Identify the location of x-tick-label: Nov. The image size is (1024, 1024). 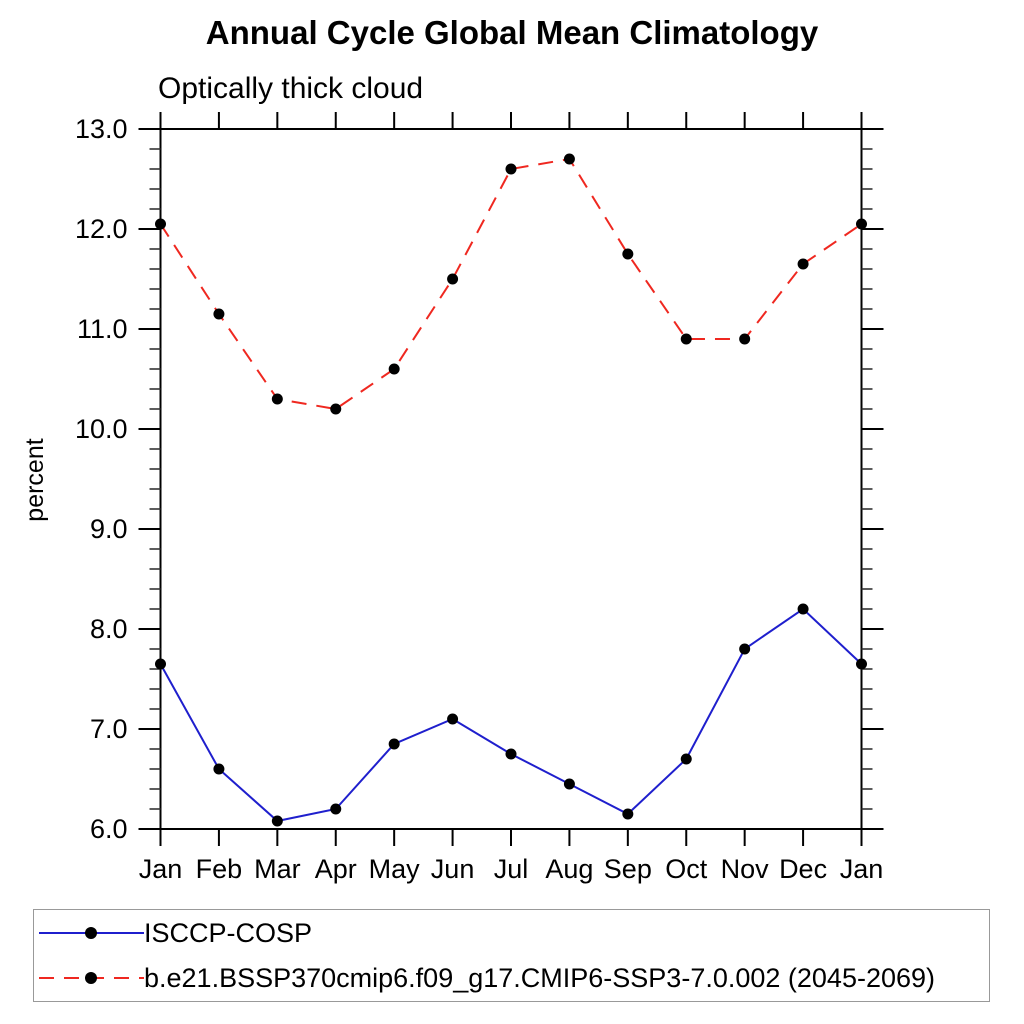
(745, 869).